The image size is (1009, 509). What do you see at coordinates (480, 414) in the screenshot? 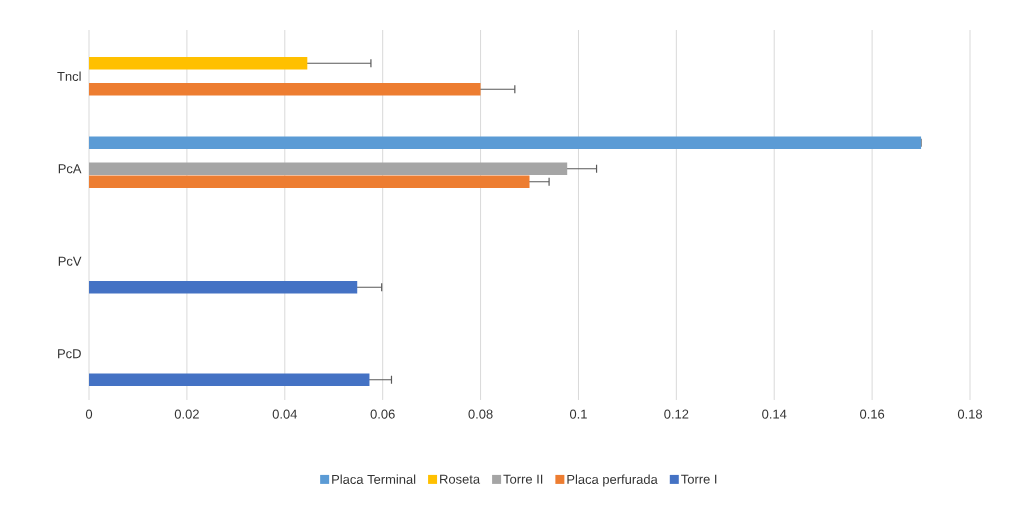
I see `x-tick-label: 0.08` at bounding box center [480, 414].